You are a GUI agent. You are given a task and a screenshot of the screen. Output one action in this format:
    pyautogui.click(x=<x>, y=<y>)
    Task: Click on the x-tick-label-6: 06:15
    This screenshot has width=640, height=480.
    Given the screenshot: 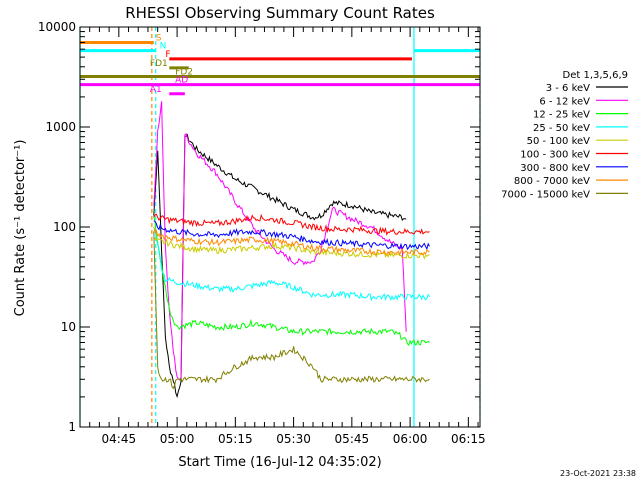 What is the action you would take?
    pyautogui.click(x=468, y=439)
    